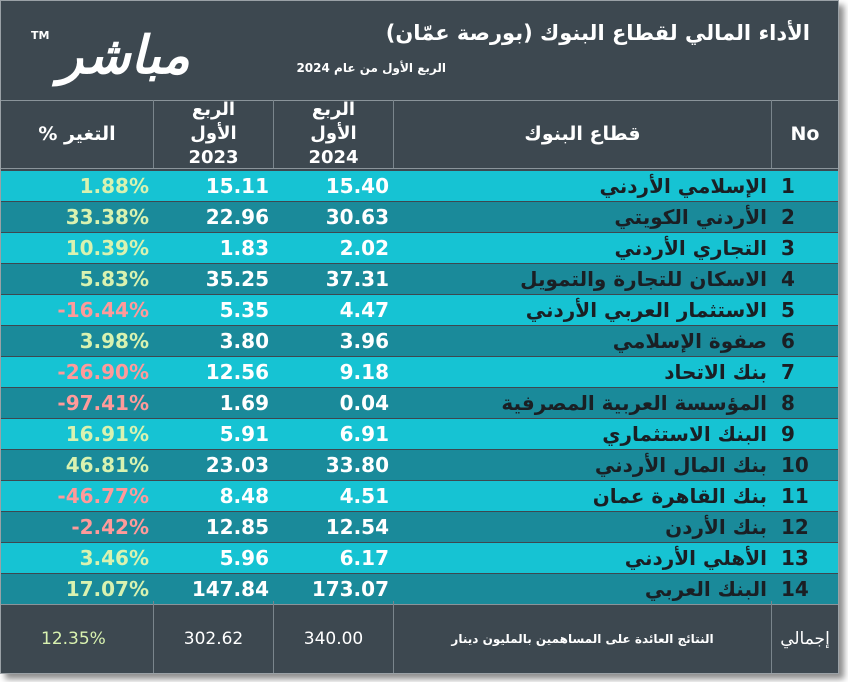 The height and width of the screenshot is (682, 848). What do you see at coordinates (419, 372) in the screenshot?
I see `table-row: 7 بنك الاتحاد 9.18 12.56 -26.90%` at bounding box center [419, 372].